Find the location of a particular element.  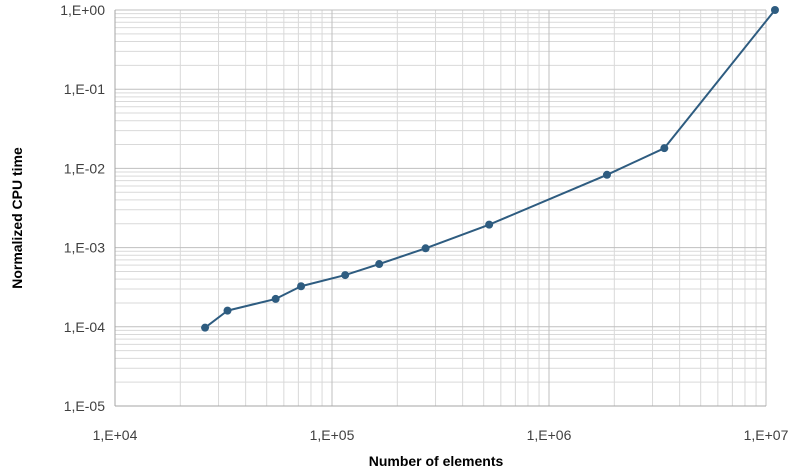

x-axis-title: Number of elements is located at coordinates (436, 461).